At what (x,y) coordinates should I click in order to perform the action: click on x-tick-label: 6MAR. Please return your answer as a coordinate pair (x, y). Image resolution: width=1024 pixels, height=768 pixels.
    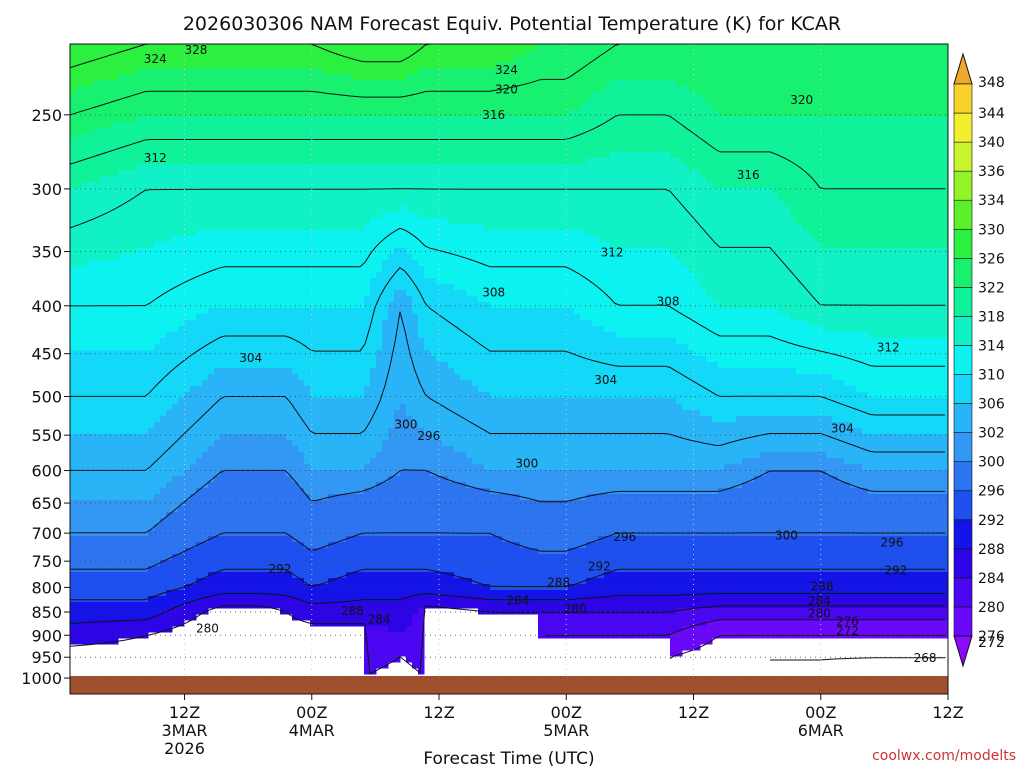
    Looking at the image, I should click on (821, 730).